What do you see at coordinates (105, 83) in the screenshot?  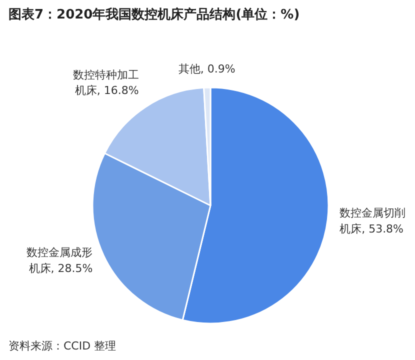 I see `slice-label: 数控特种加工机床, 16.8%` at bounding box center [105, 83].